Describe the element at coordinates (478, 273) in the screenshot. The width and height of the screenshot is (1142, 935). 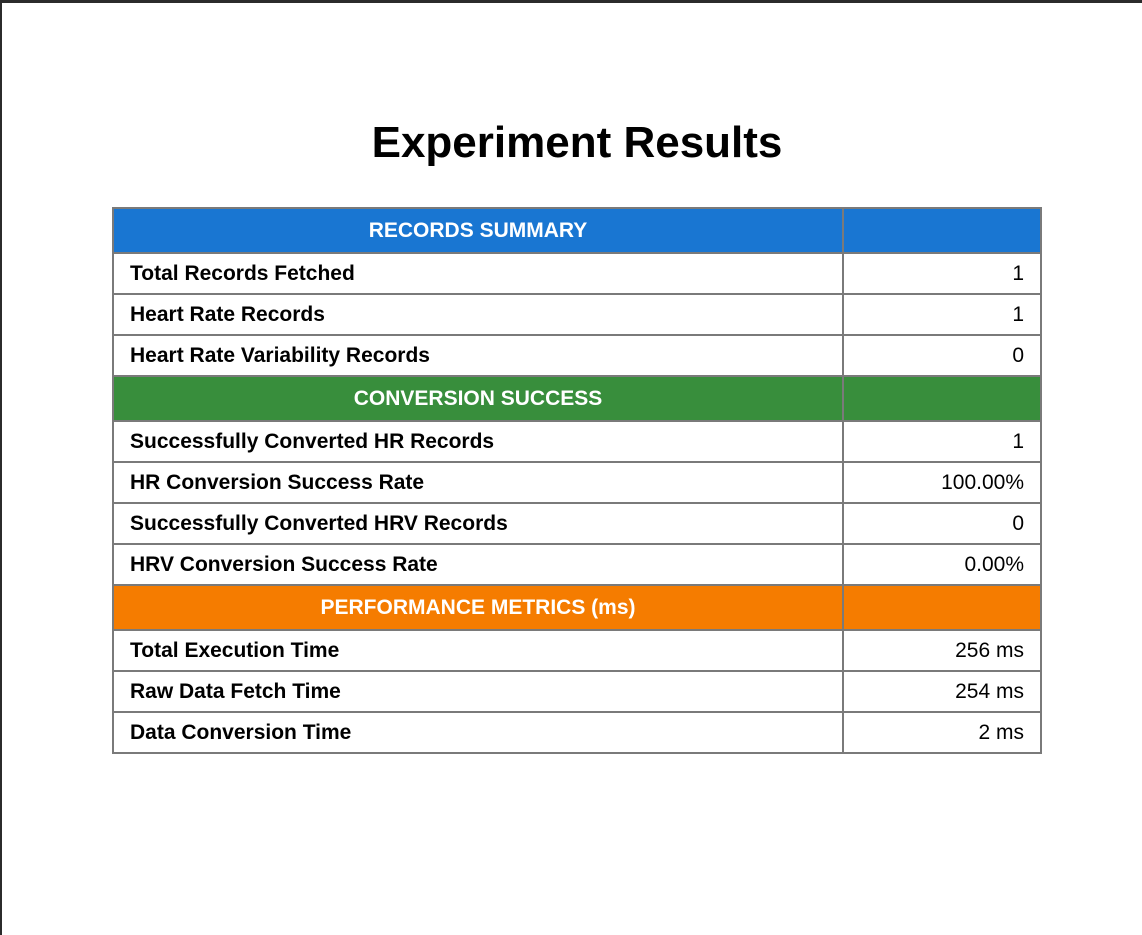
I see `row-label: Total Records Fetched` at that location.